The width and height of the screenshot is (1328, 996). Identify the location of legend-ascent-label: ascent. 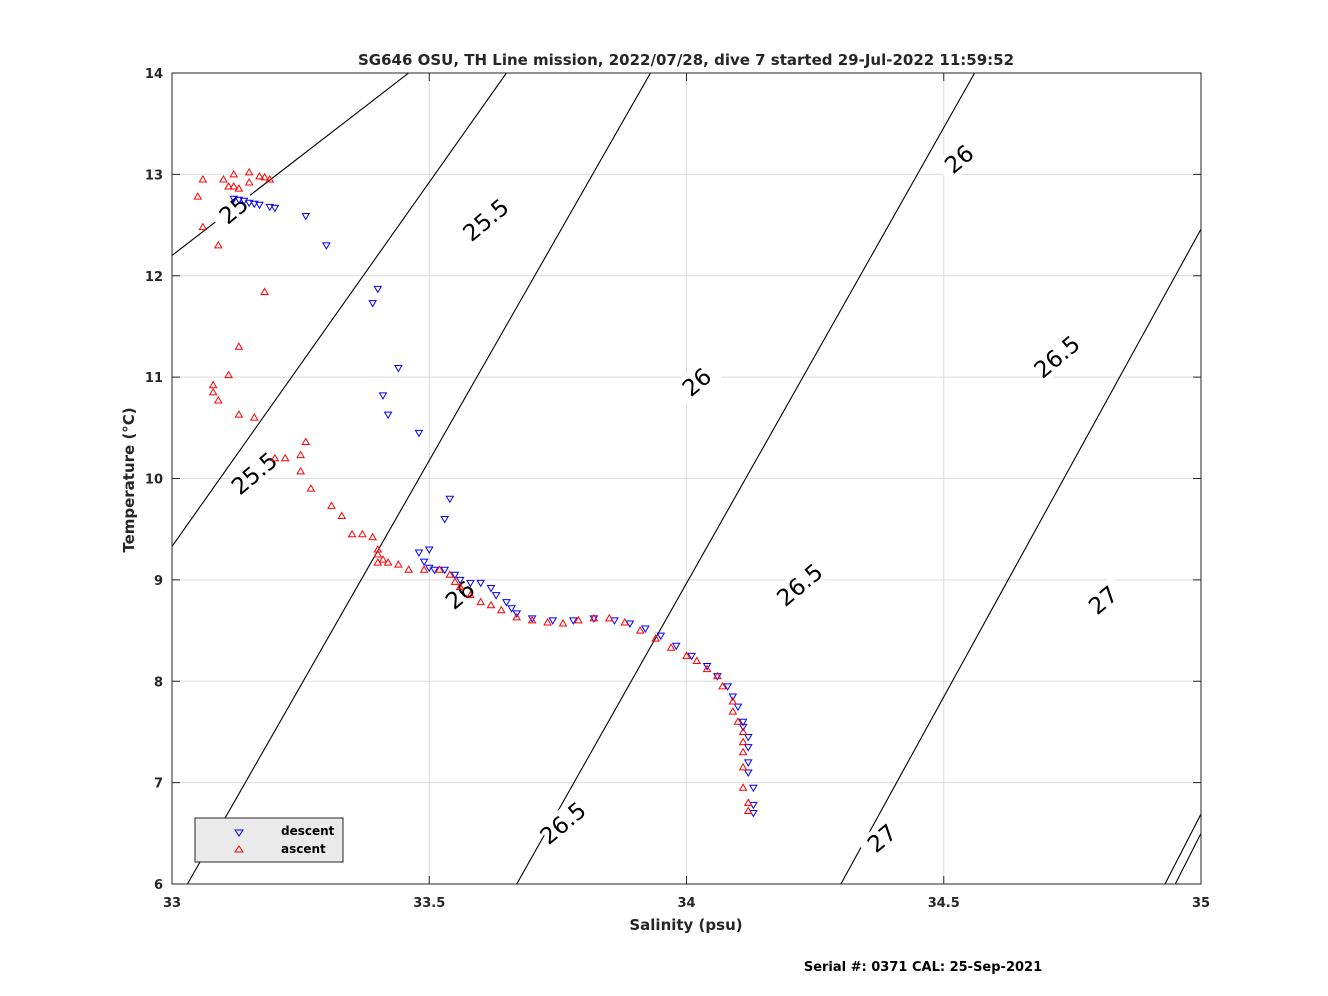
(303, 849).